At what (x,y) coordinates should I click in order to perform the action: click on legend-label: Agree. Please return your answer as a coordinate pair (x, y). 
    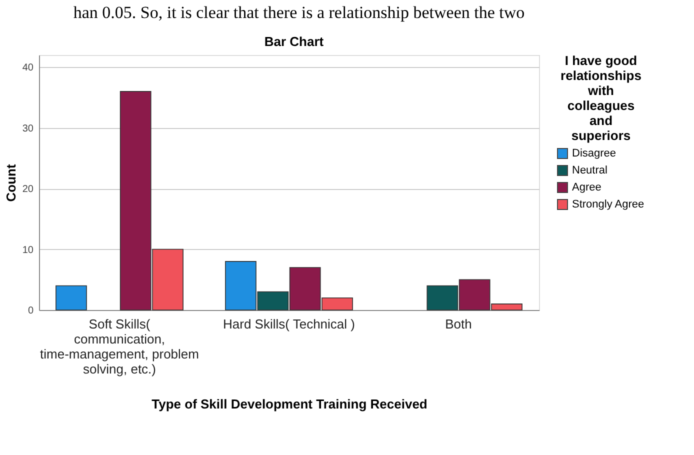
    Looking at the image, I should click on (587, 188).